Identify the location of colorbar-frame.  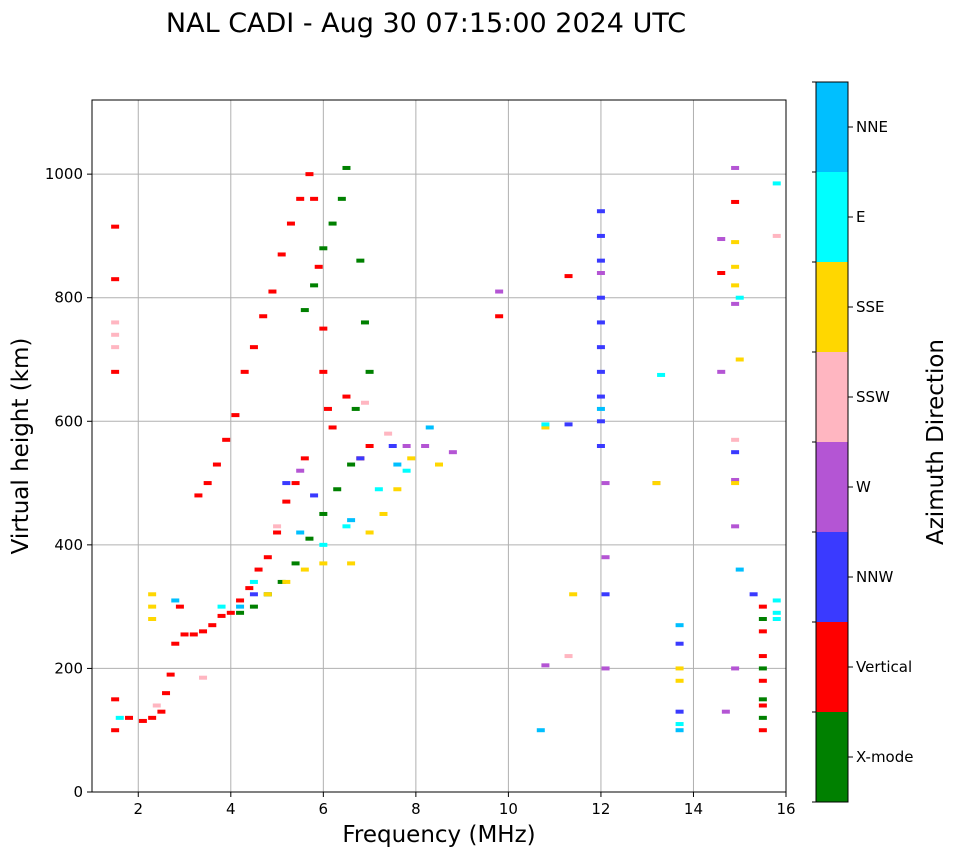
(832, 442).